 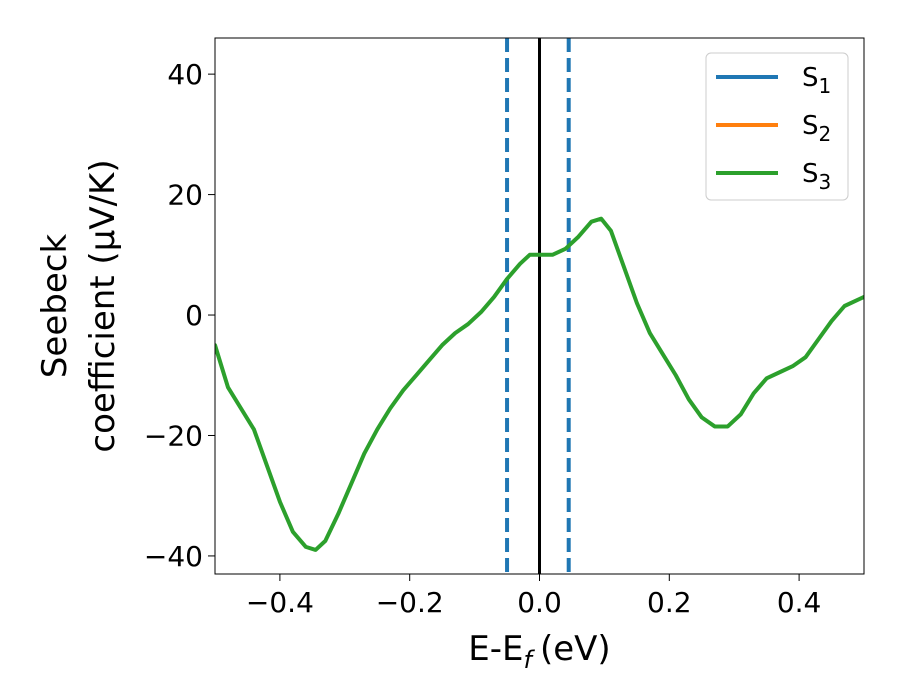 I want to click on legend: S1 S2 S3, so click(x=777, y=126).